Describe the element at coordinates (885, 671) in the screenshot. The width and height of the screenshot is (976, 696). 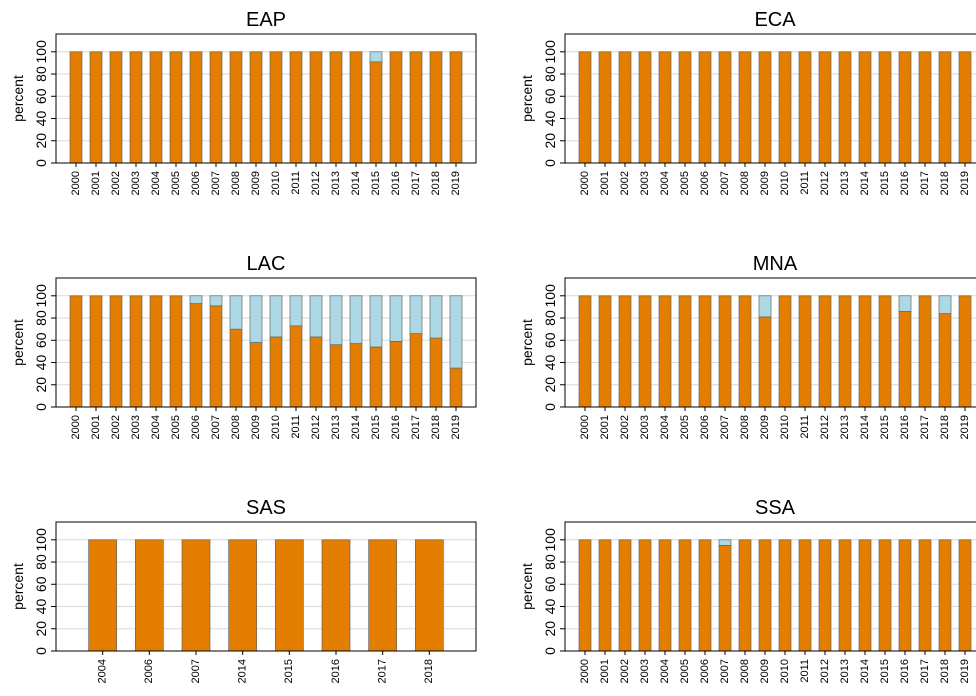
I see `x-tick-label: 2015` at that location.